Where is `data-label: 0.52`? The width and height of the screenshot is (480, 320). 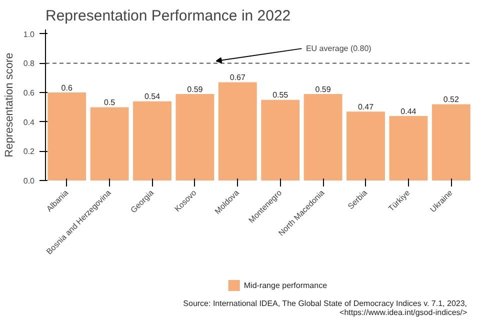 data-label: 0.52 is located at coordinates (451, 99).